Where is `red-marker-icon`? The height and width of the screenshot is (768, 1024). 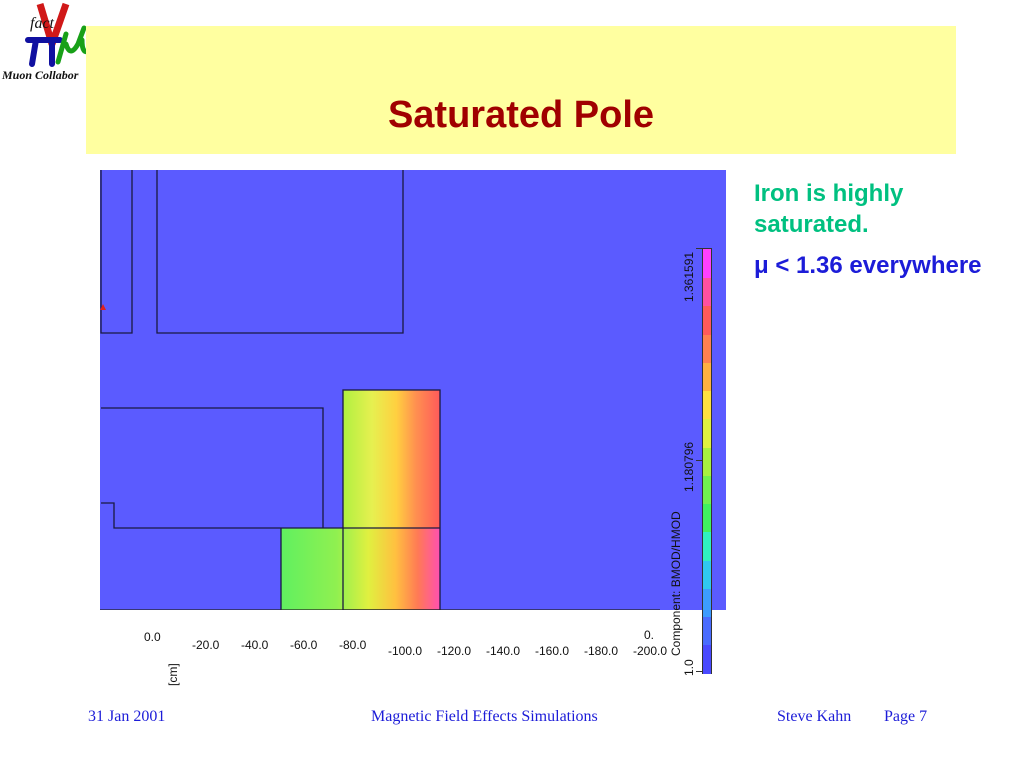 red-marker-icon is located at coordinates (103, 307).